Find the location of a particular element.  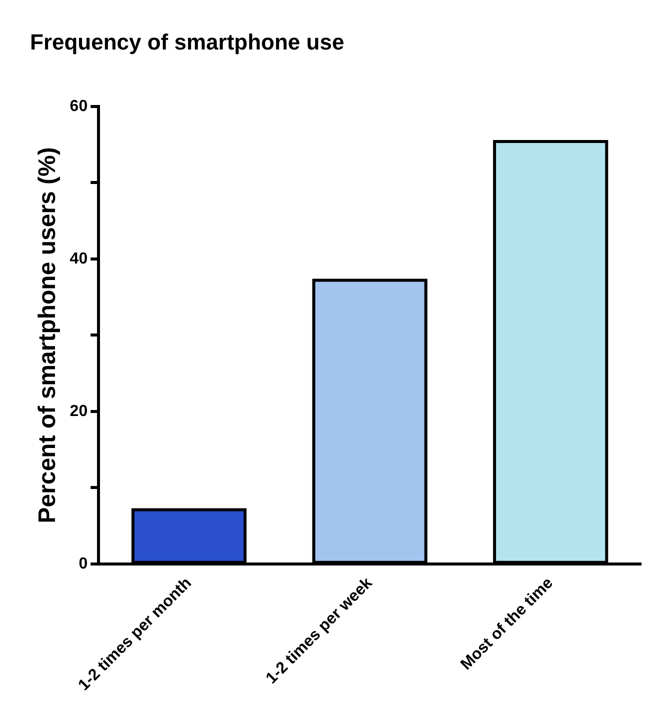

chart-title: Frequency of smartphone use is located at coordinates (187, 41).